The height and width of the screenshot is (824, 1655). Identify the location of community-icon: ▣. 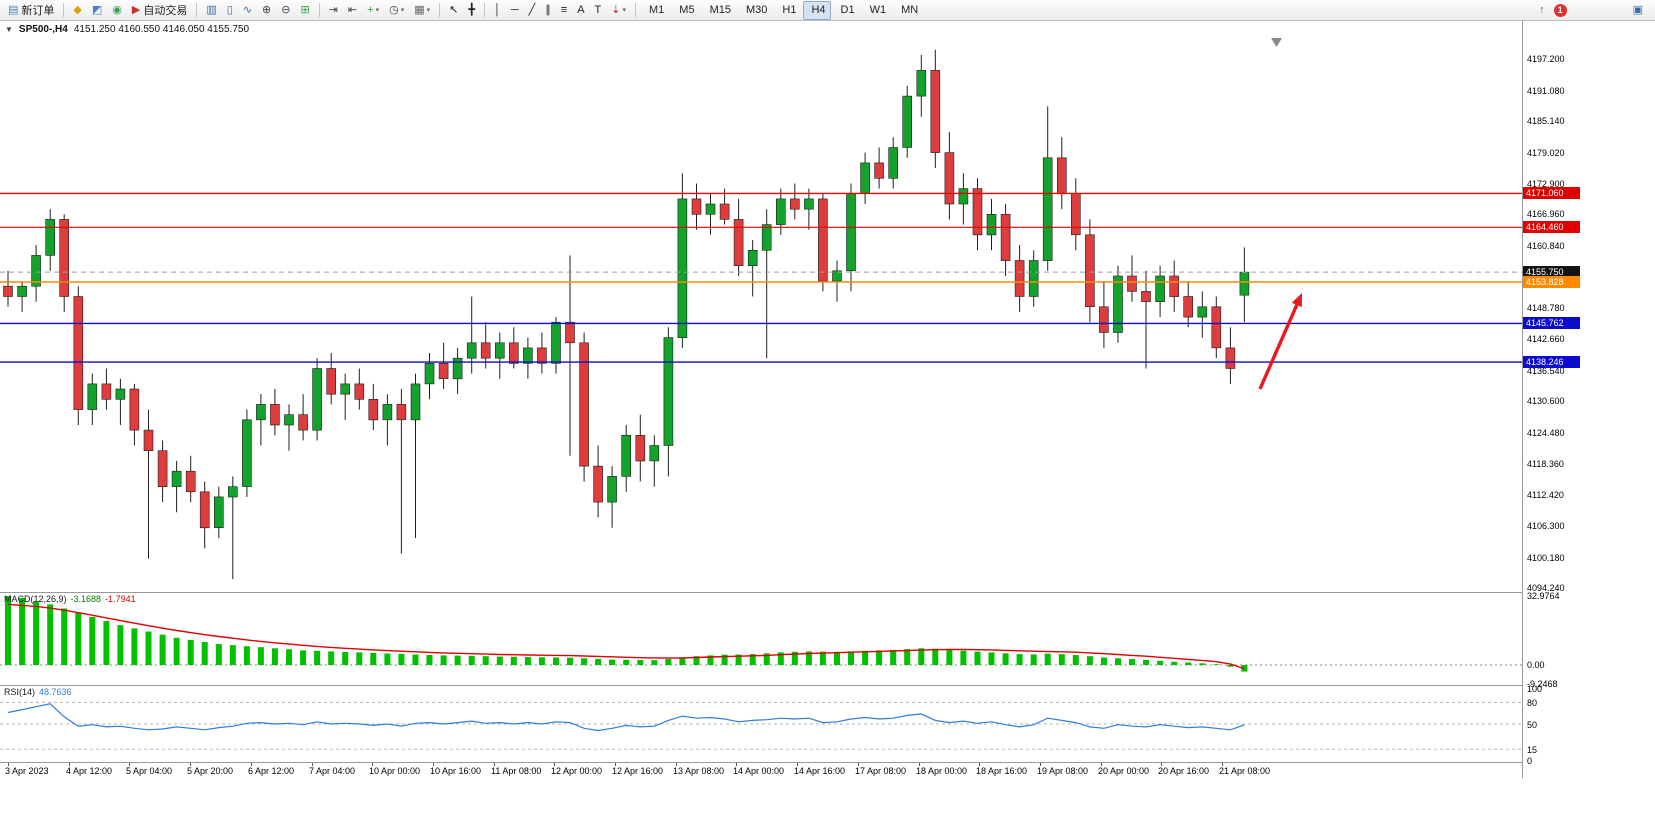
(1638, 10).